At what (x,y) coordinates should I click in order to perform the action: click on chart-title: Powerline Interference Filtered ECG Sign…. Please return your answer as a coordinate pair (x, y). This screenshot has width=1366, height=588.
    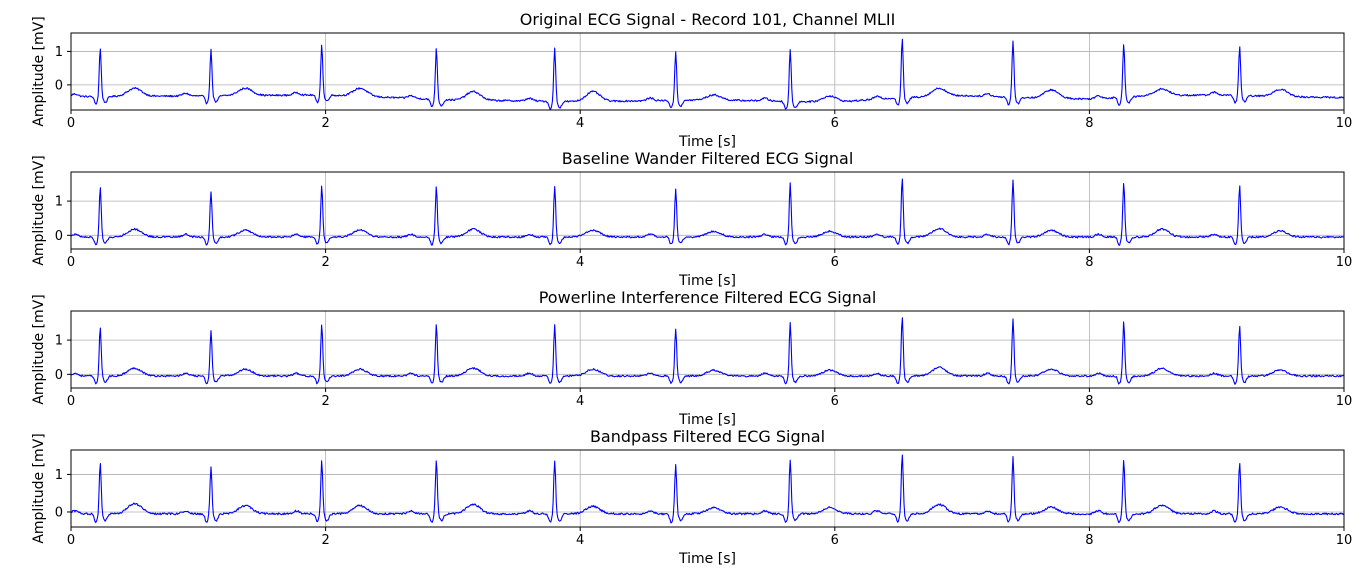
    Looking at the image, I should click on (708, 297).